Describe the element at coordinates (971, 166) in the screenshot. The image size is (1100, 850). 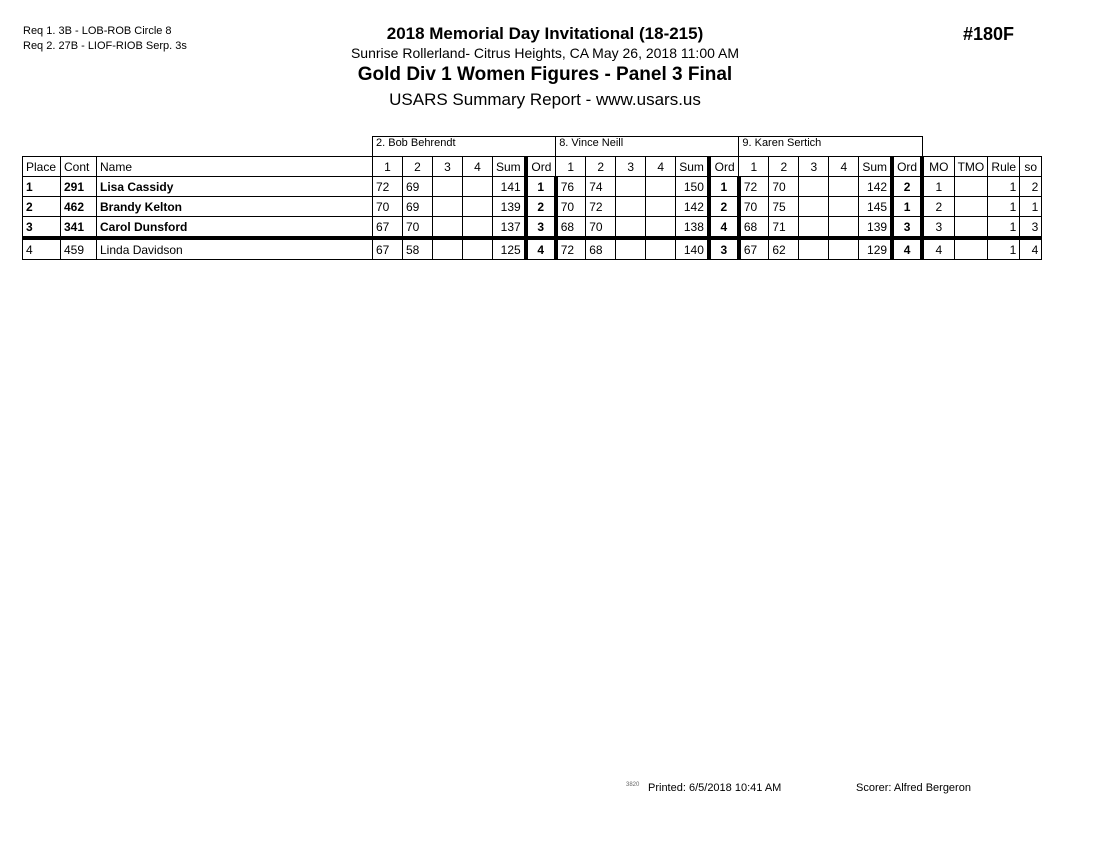
I see `header-tmo: TMO` at that location.